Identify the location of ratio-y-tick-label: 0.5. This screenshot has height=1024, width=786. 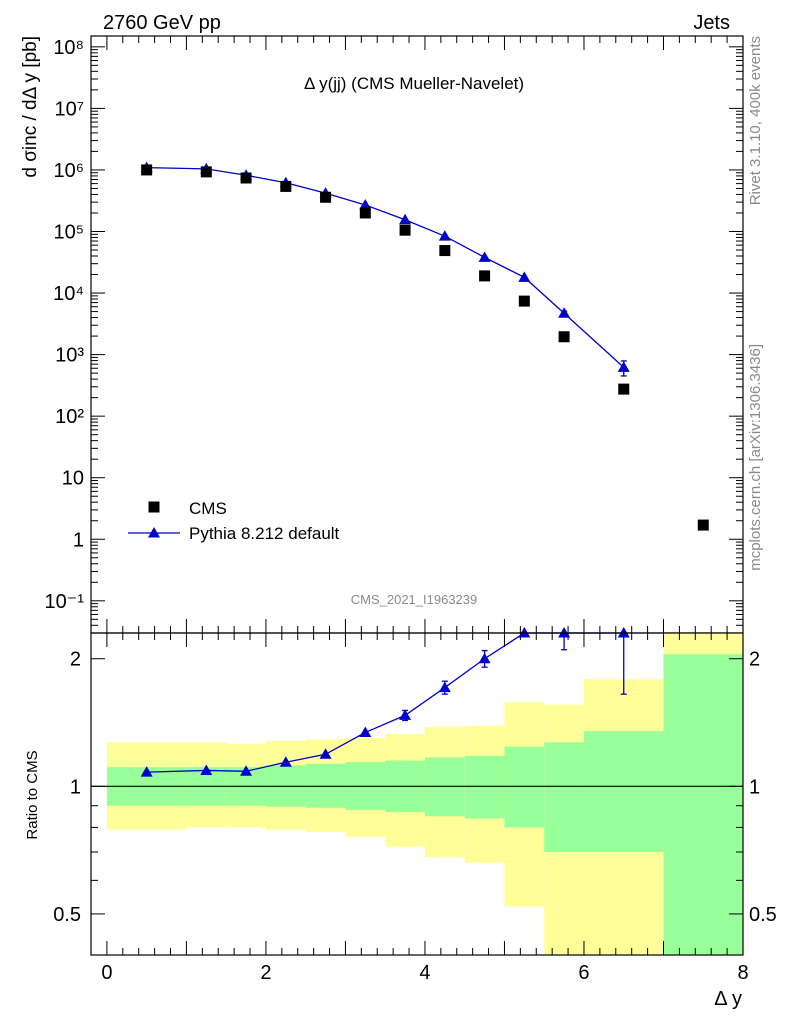
(67, 915).